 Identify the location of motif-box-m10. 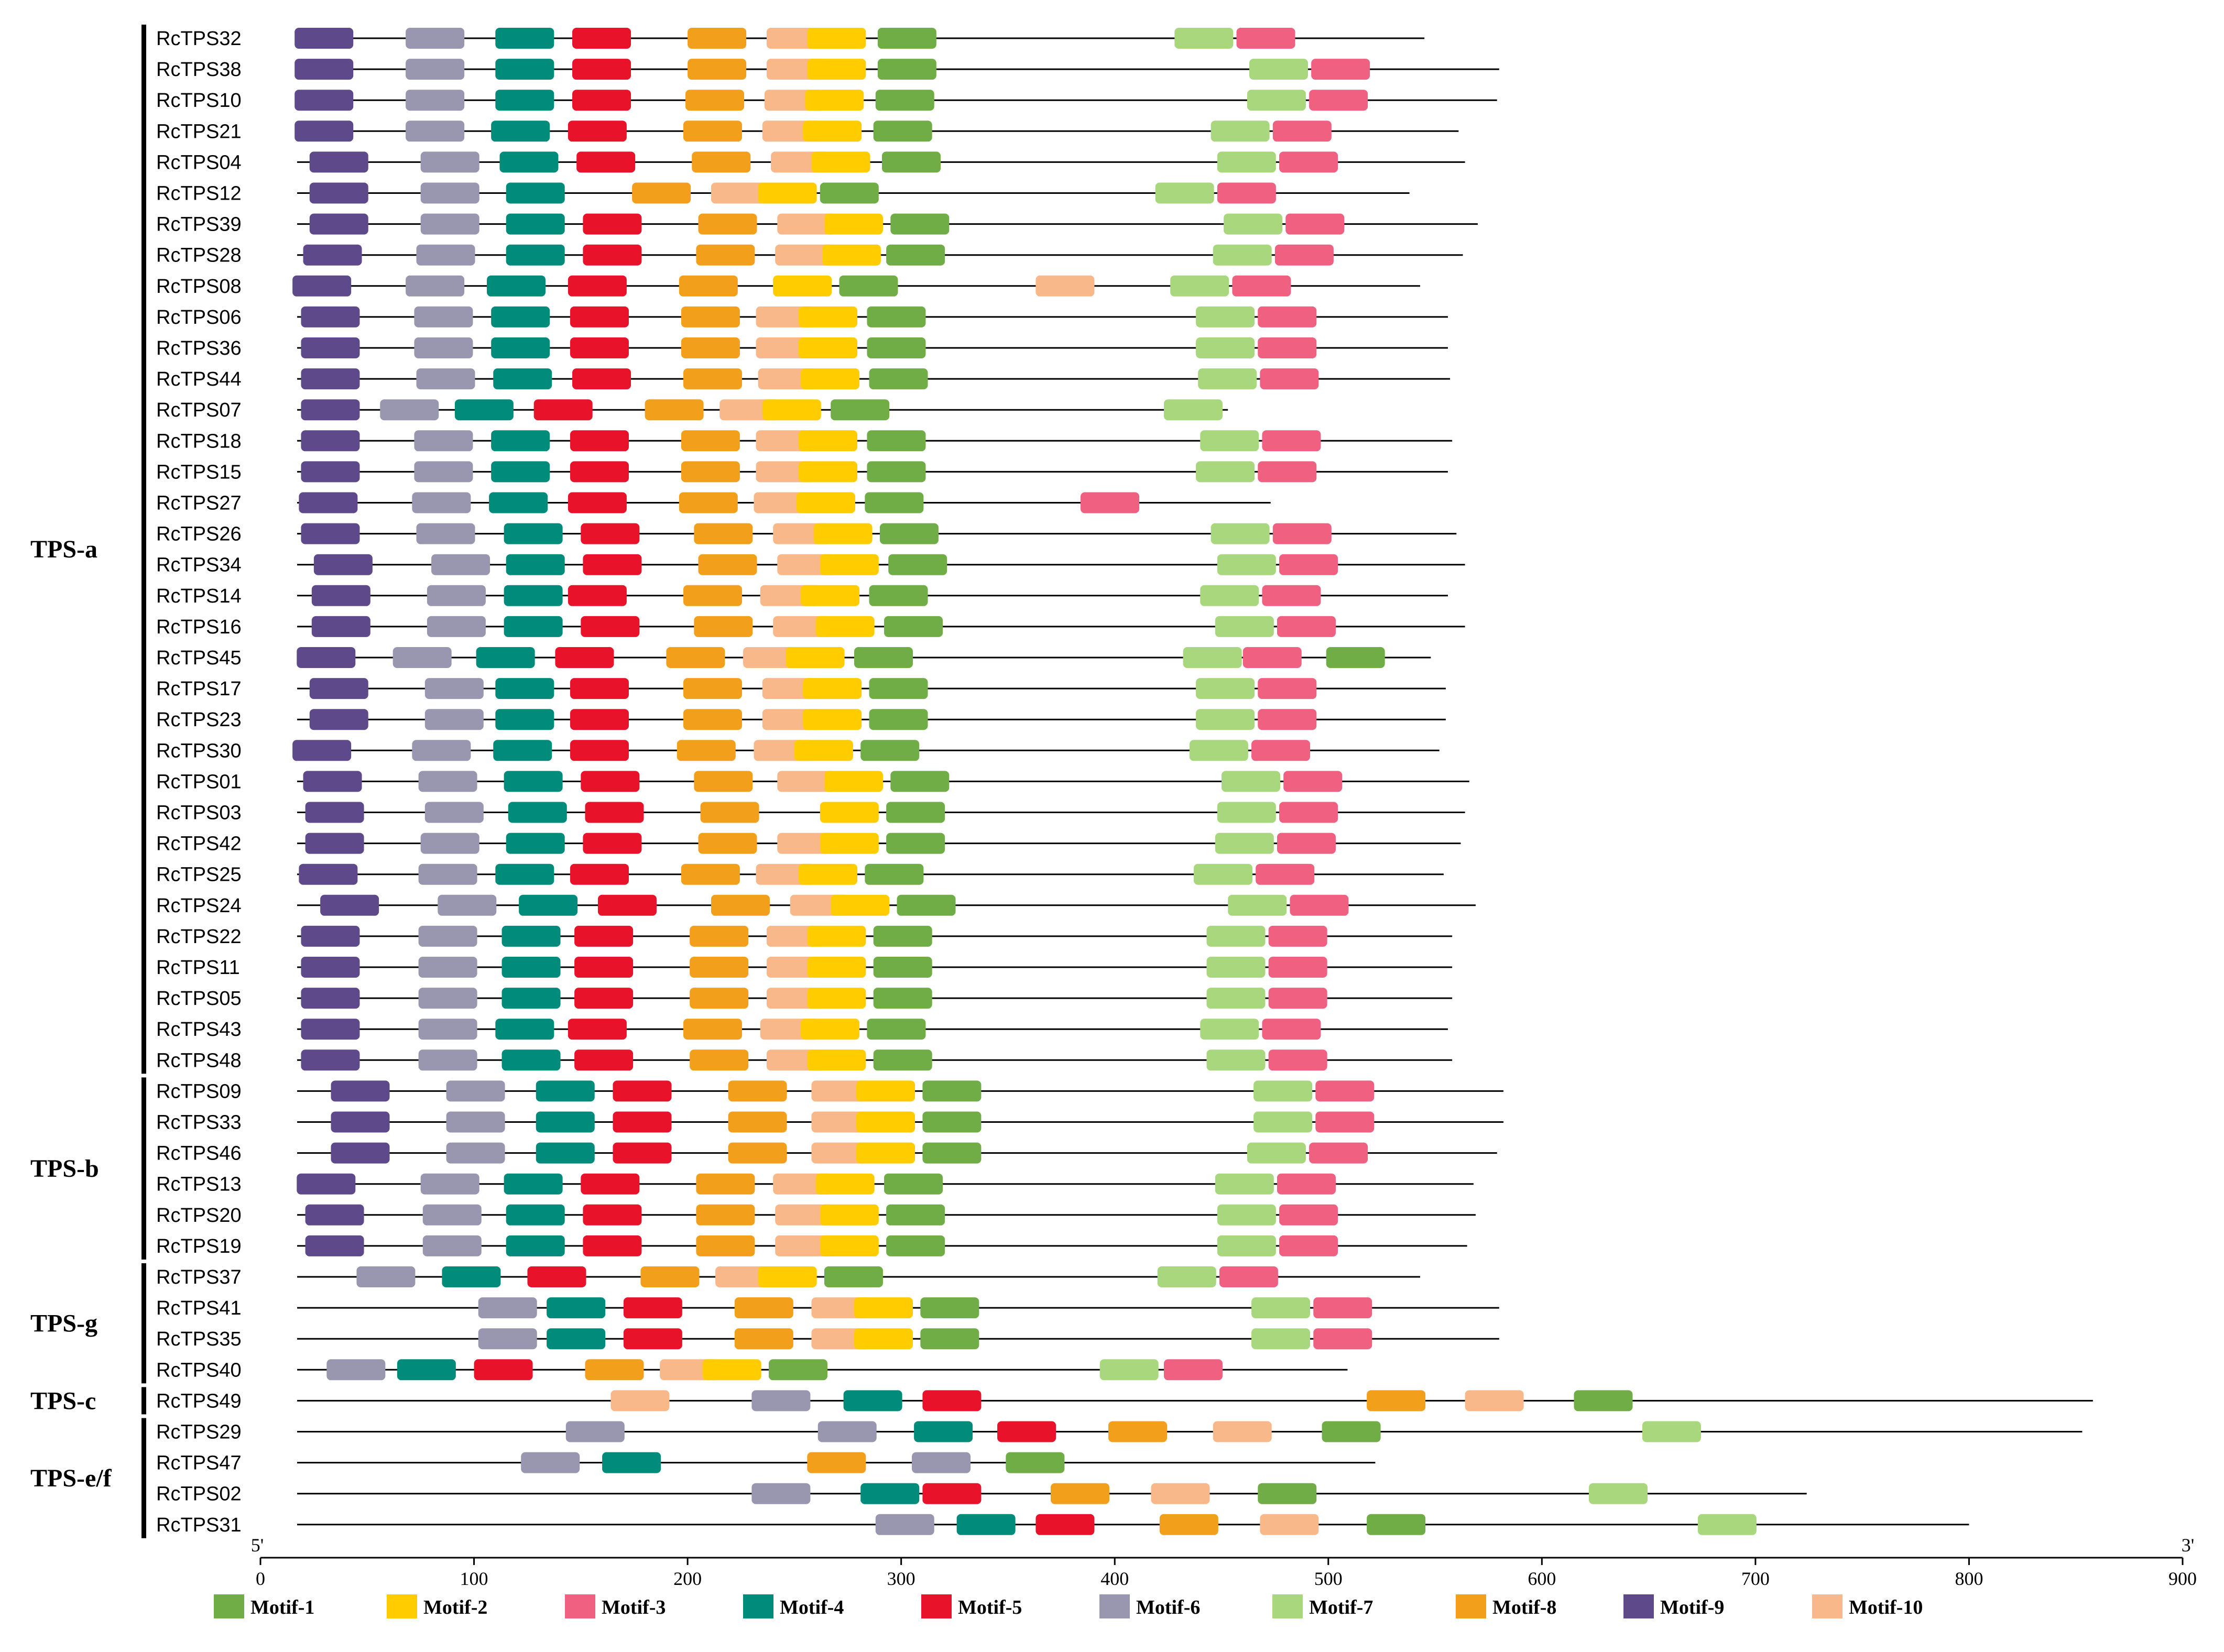
(1065, 286).